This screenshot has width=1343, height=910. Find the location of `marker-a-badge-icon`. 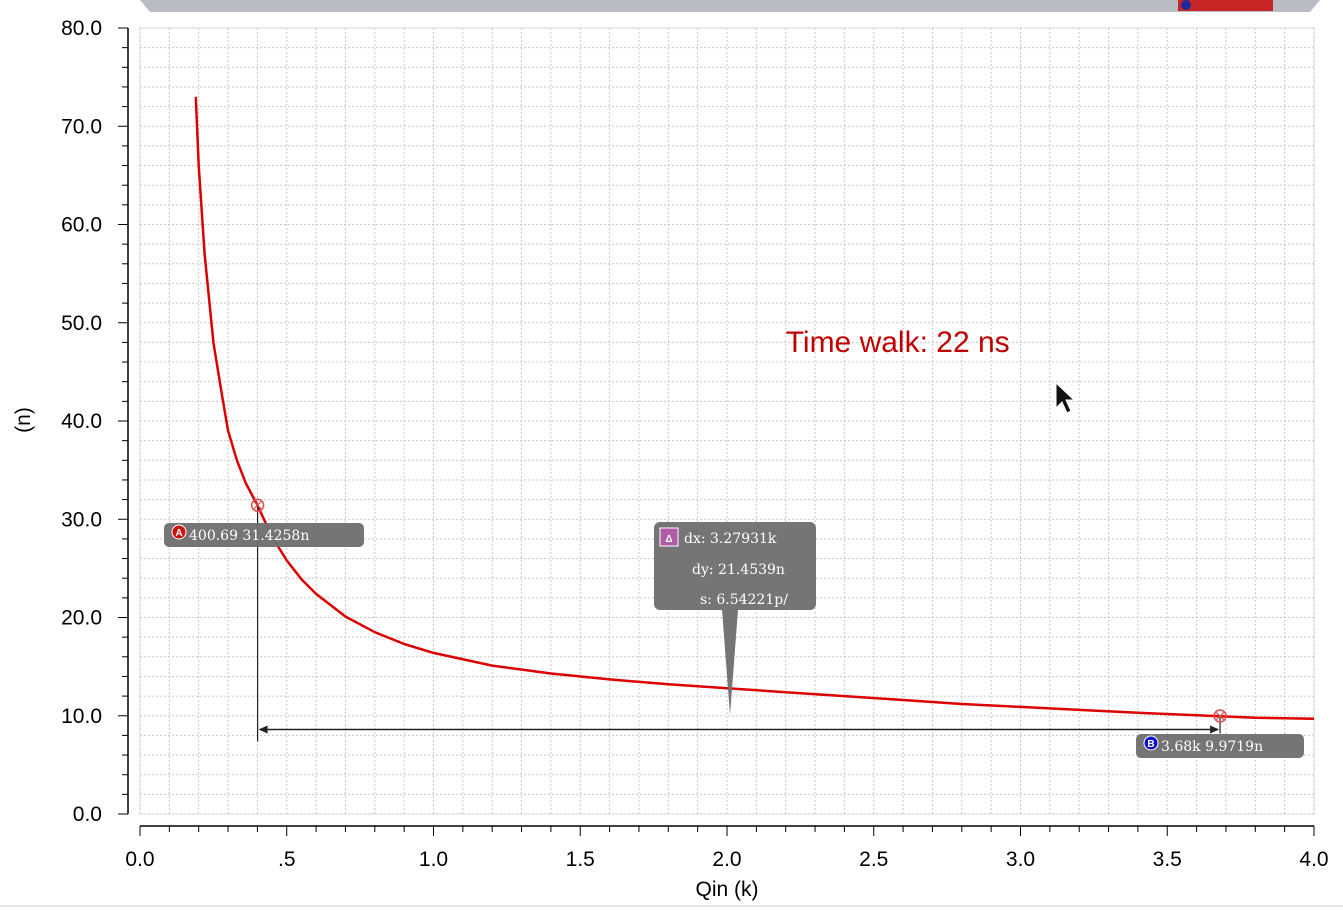

marker-a-badge-icon is located at coordinates (179, 532).